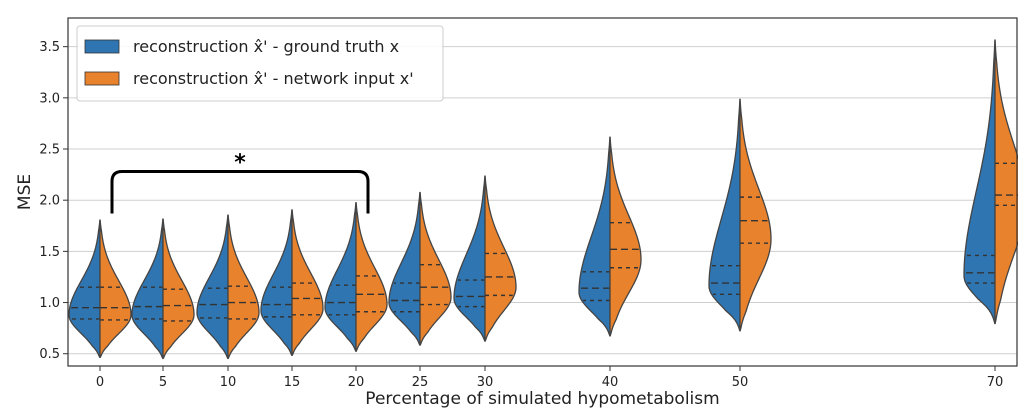 The image size is (1018, 415). Describe the element at coordinates (102, 78) in the screenshot. I see `legend-swatch-network-input` at that location.